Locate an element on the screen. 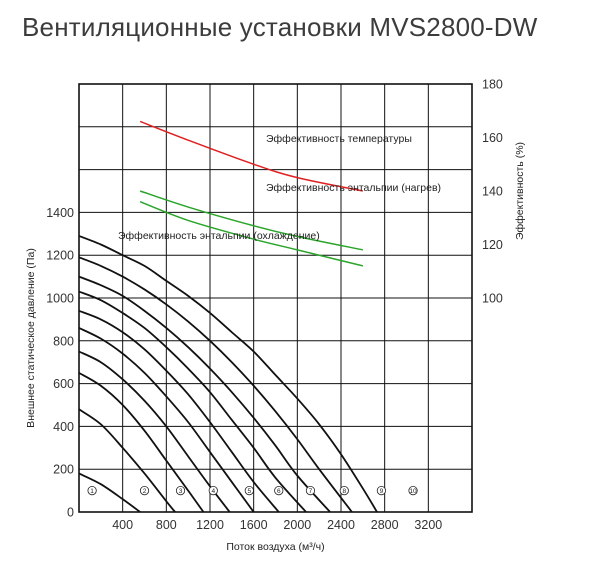 The height and width of the screenshot is (585, 591). marker-label: 9 is located at coordinates (382, 491).